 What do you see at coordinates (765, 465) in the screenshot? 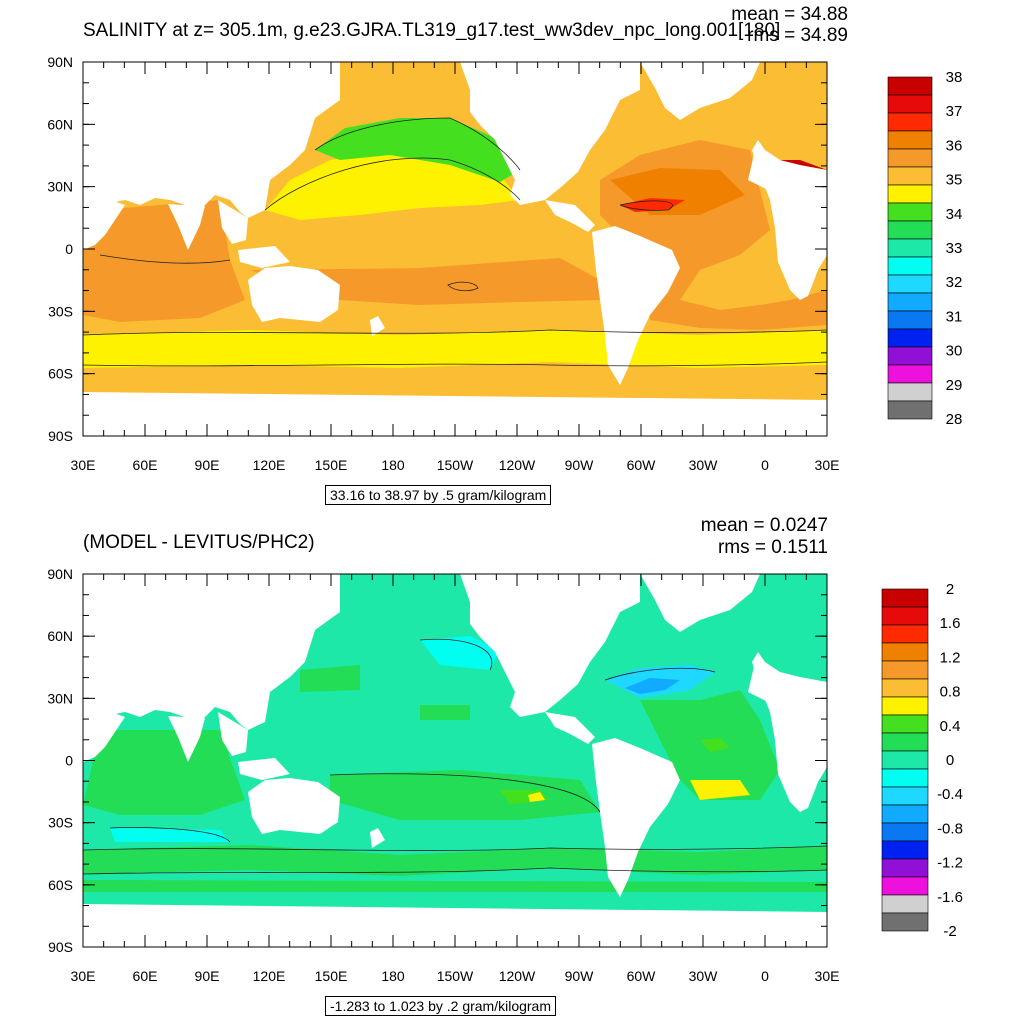
I see `panel1-lon-label: 0` at bounding box center [765, 465].